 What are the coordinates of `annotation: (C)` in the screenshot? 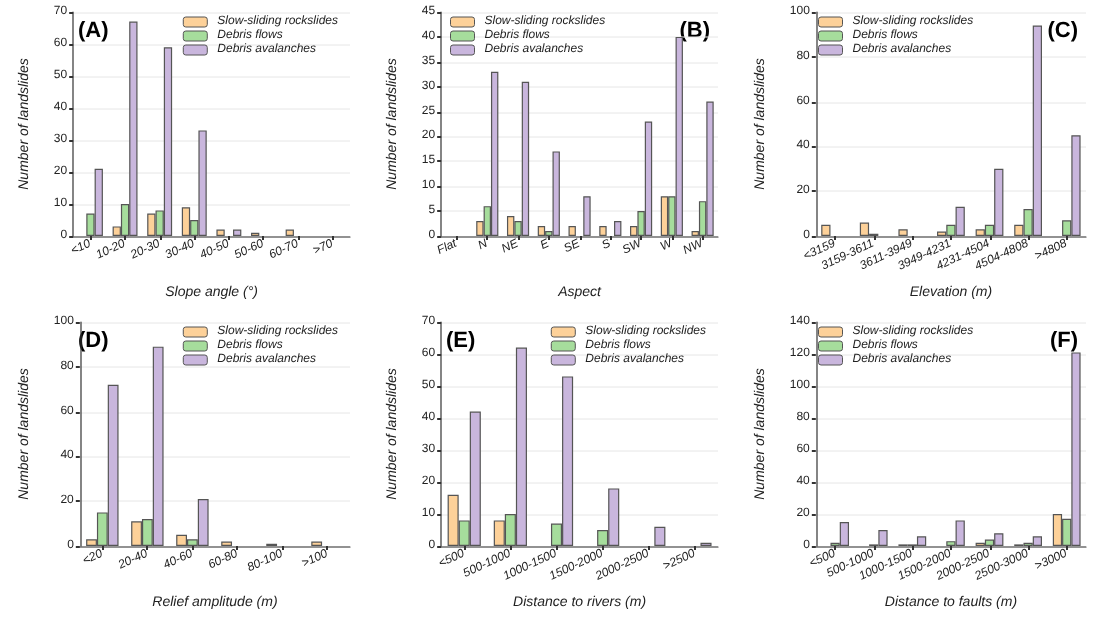 It's located at (1063, 31).